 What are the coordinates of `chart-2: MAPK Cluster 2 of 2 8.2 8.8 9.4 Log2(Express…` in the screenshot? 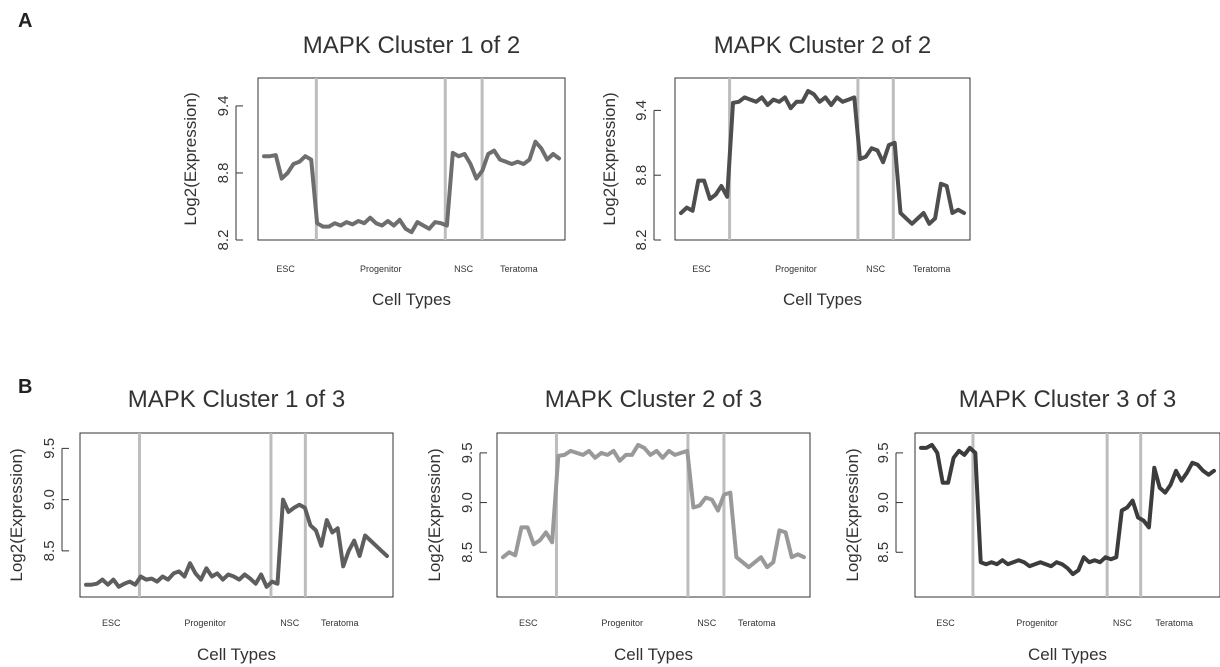 It's located at (785, 170).